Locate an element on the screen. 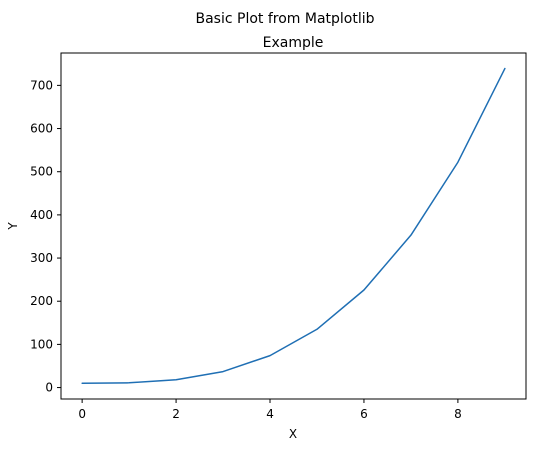 The width and height of the screenshot is (535, 450). y-tick-label: 100 is located at coordinates (41, 344).